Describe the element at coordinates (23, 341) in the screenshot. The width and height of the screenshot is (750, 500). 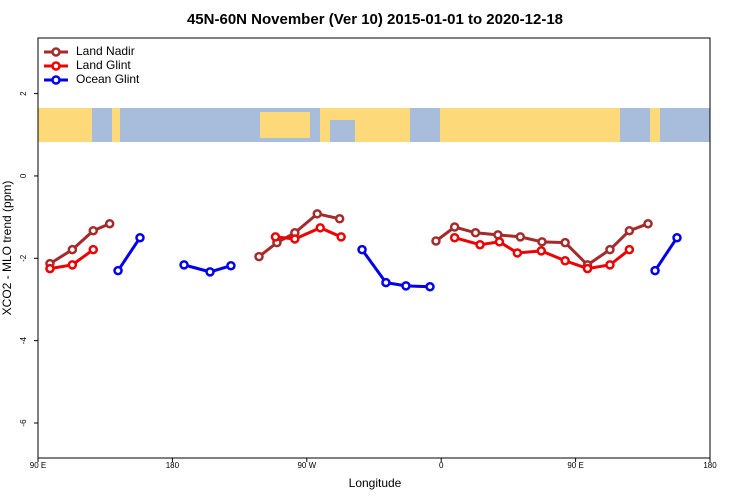
I see `y-tick-label: -4` at that location.